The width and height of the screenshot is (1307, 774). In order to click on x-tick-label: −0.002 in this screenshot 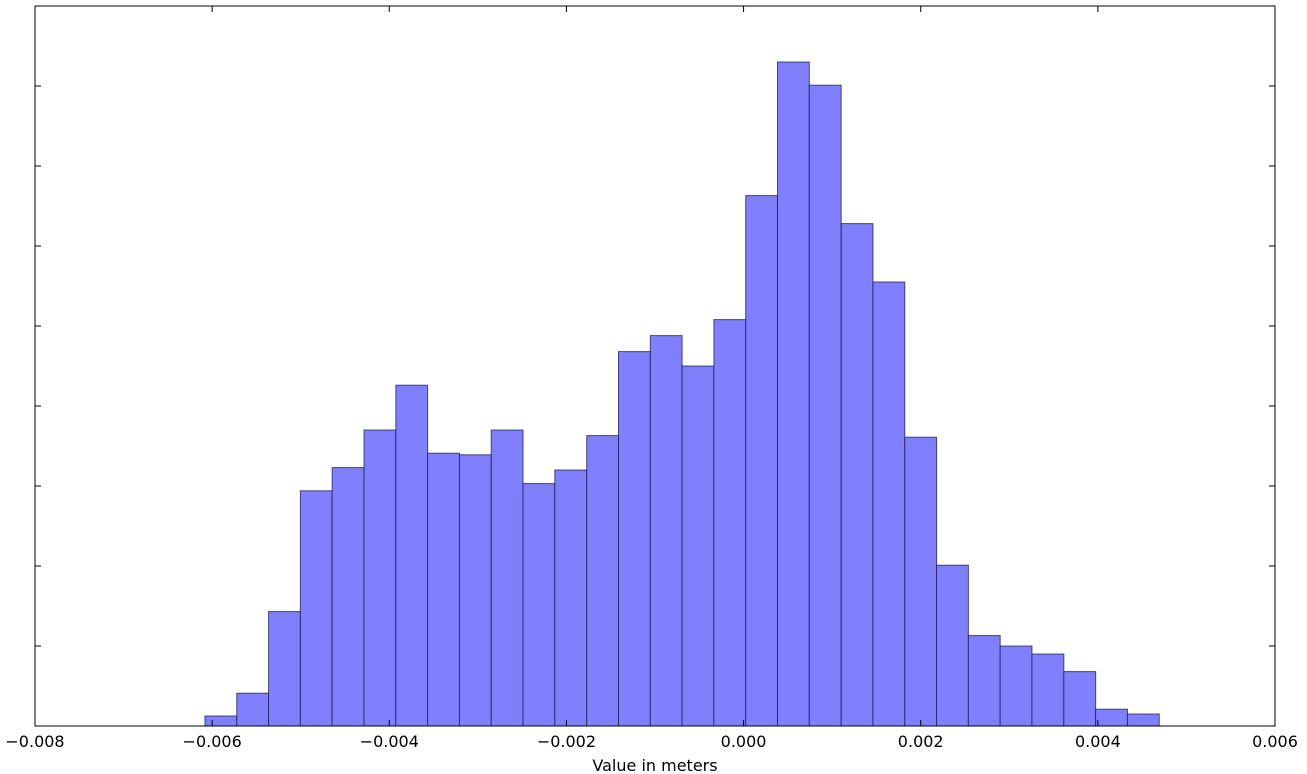, I will do `click(566, 741)`.